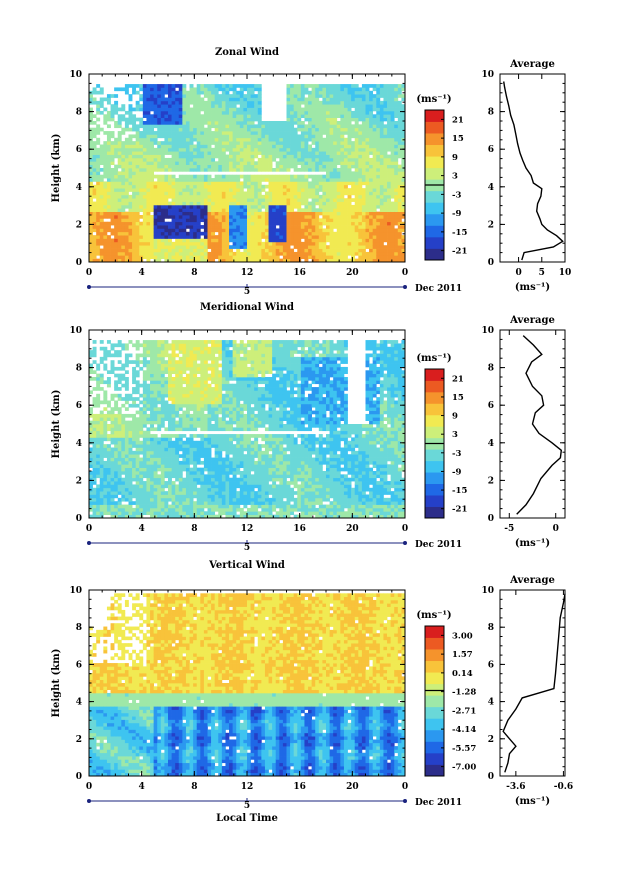 The height and width of the screenshot is (873, 623). I want to click on average-y-tick-label: 8, so click(491, 113).